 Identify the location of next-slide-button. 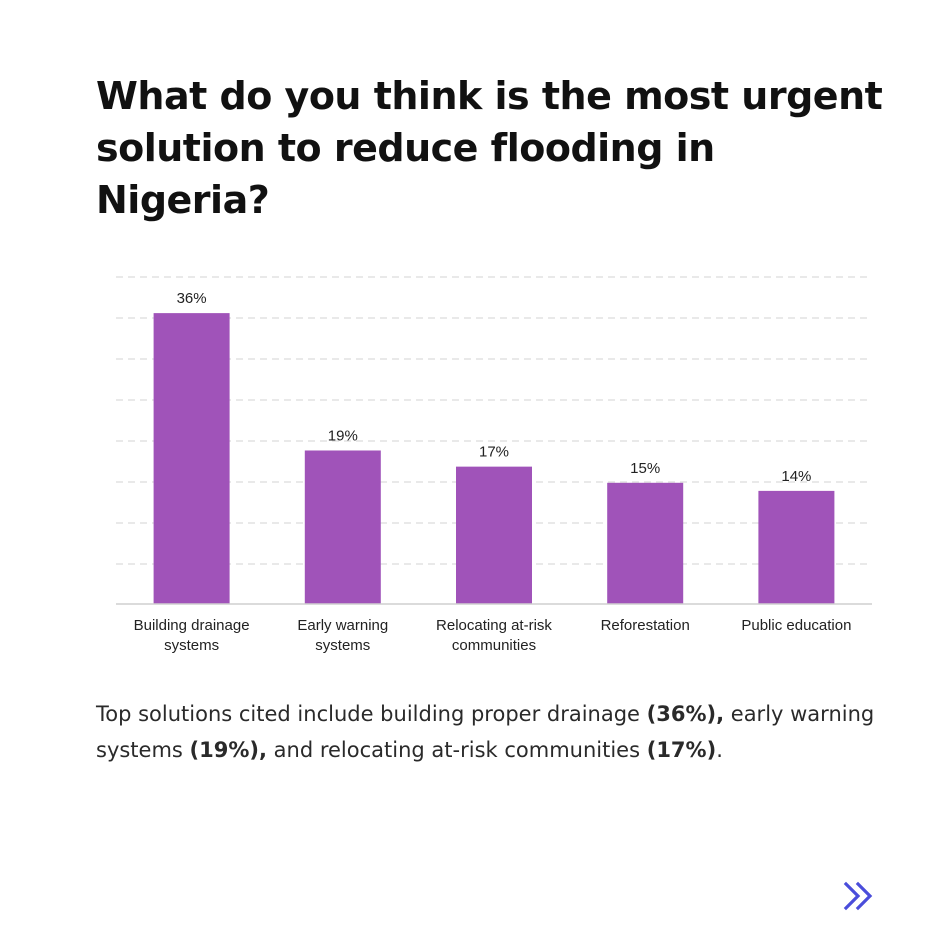
(858, 896).